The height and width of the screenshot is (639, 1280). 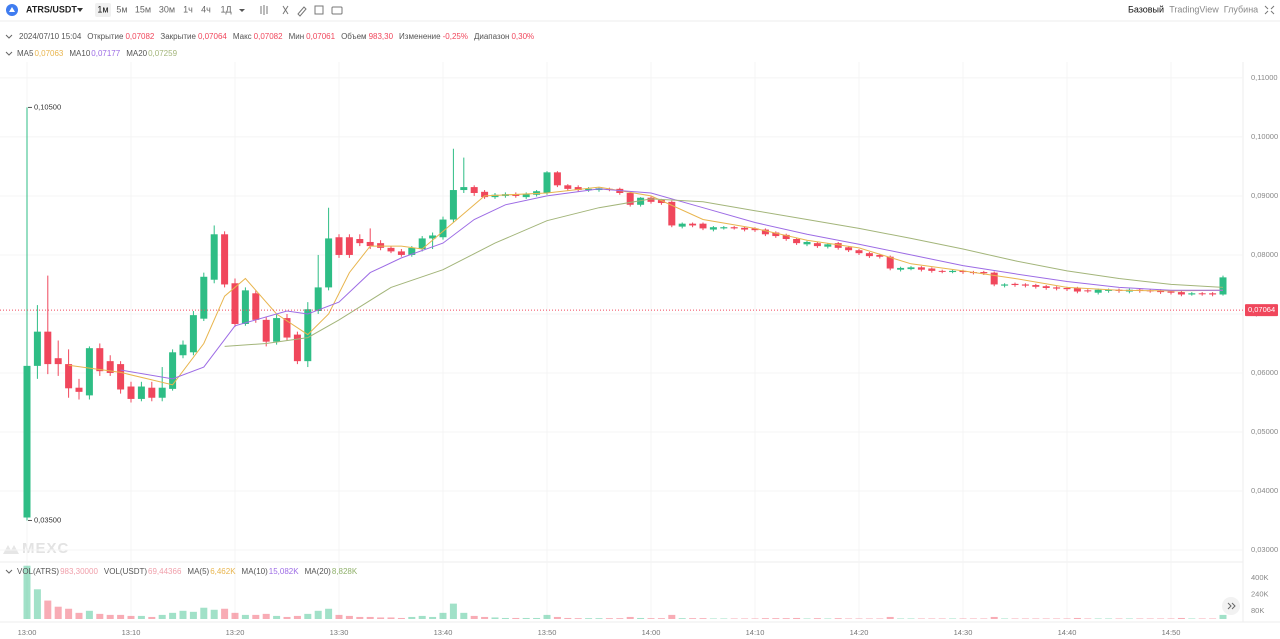 What do you see at coordinates (80, 10) in the screenshot?
I see `pair-dropdown` at bounding box center [80, 10].